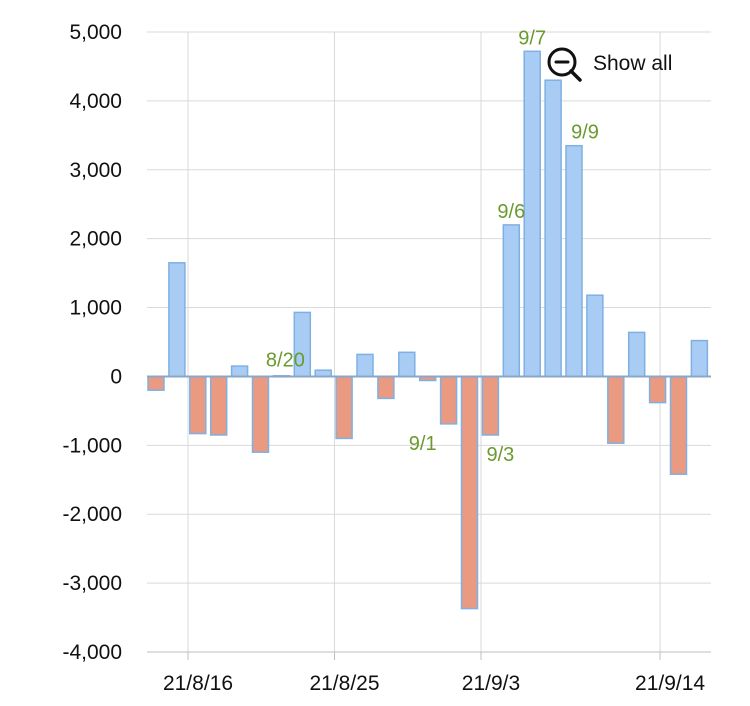 This screenshot has width=750, height=706. Describe the element at coordinates (564, 64) in the screenshot. I see `zoom-out-icon` at that location.